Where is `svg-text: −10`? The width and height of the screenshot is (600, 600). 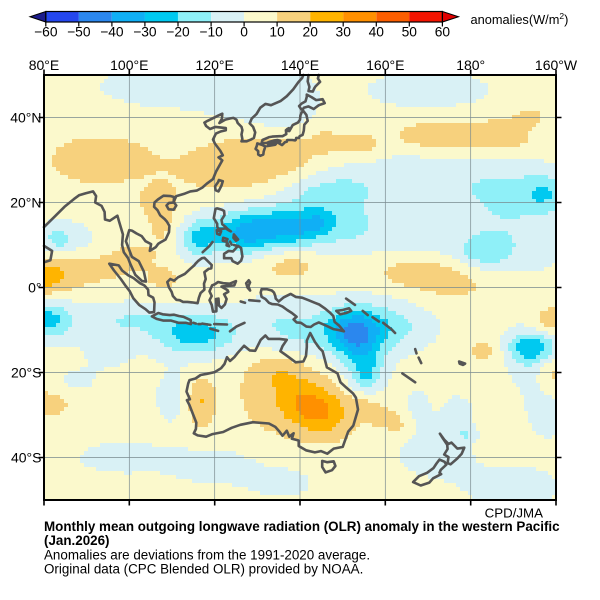 svg-text: −10 is located at coordinates (211, 32).